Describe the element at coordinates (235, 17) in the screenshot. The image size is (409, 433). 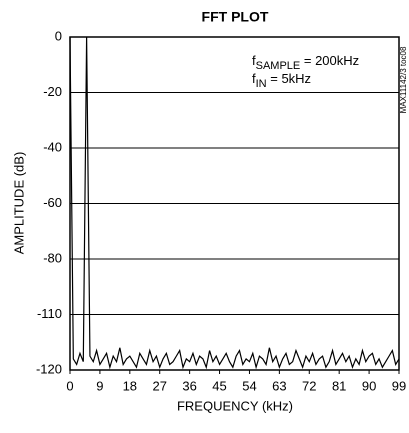
I see `chart-title: FFT PLOT` at that location.